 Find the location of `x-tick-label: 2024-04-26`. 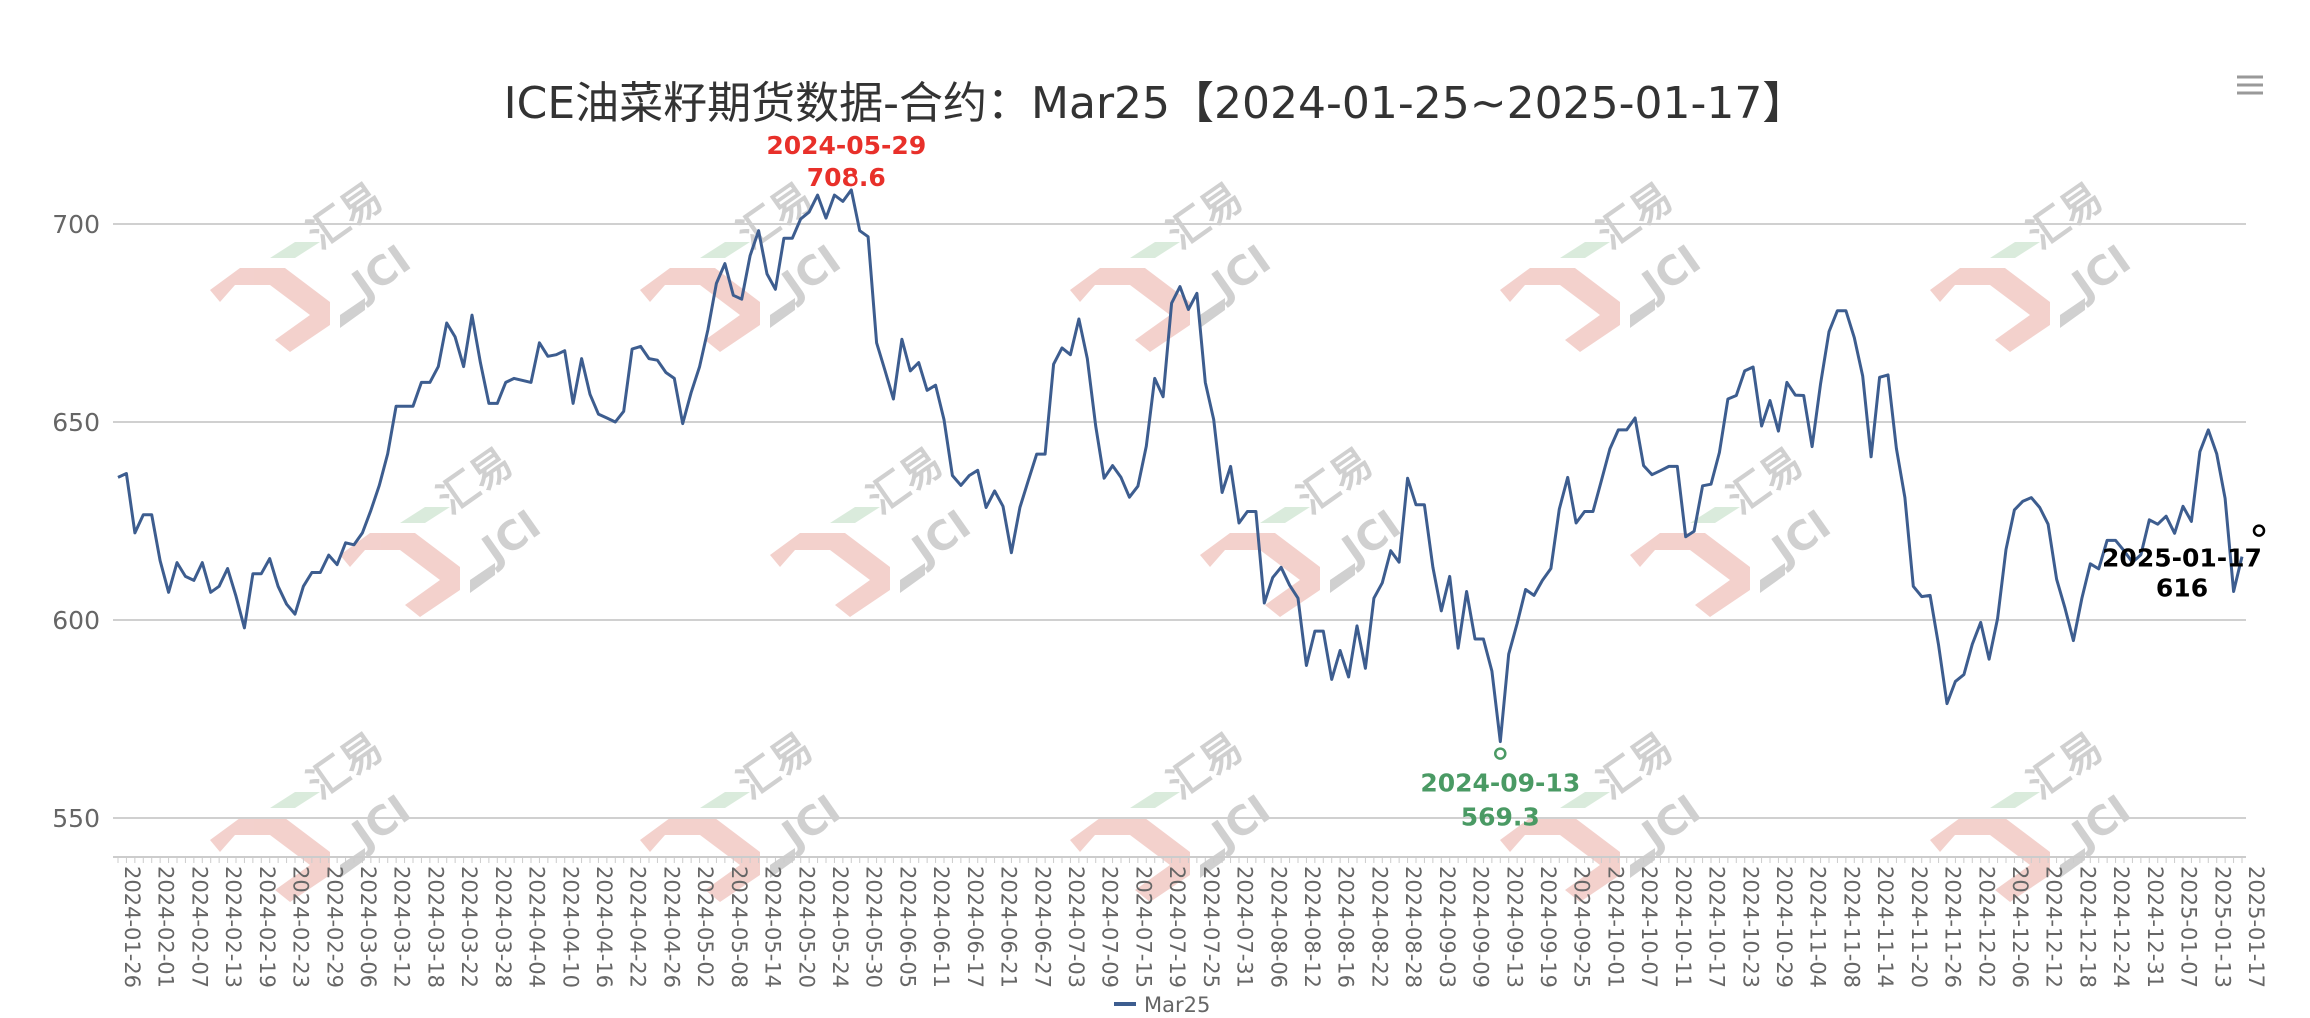

x-tick-label: 2024-04-26 is located at coordinates (671, 927).